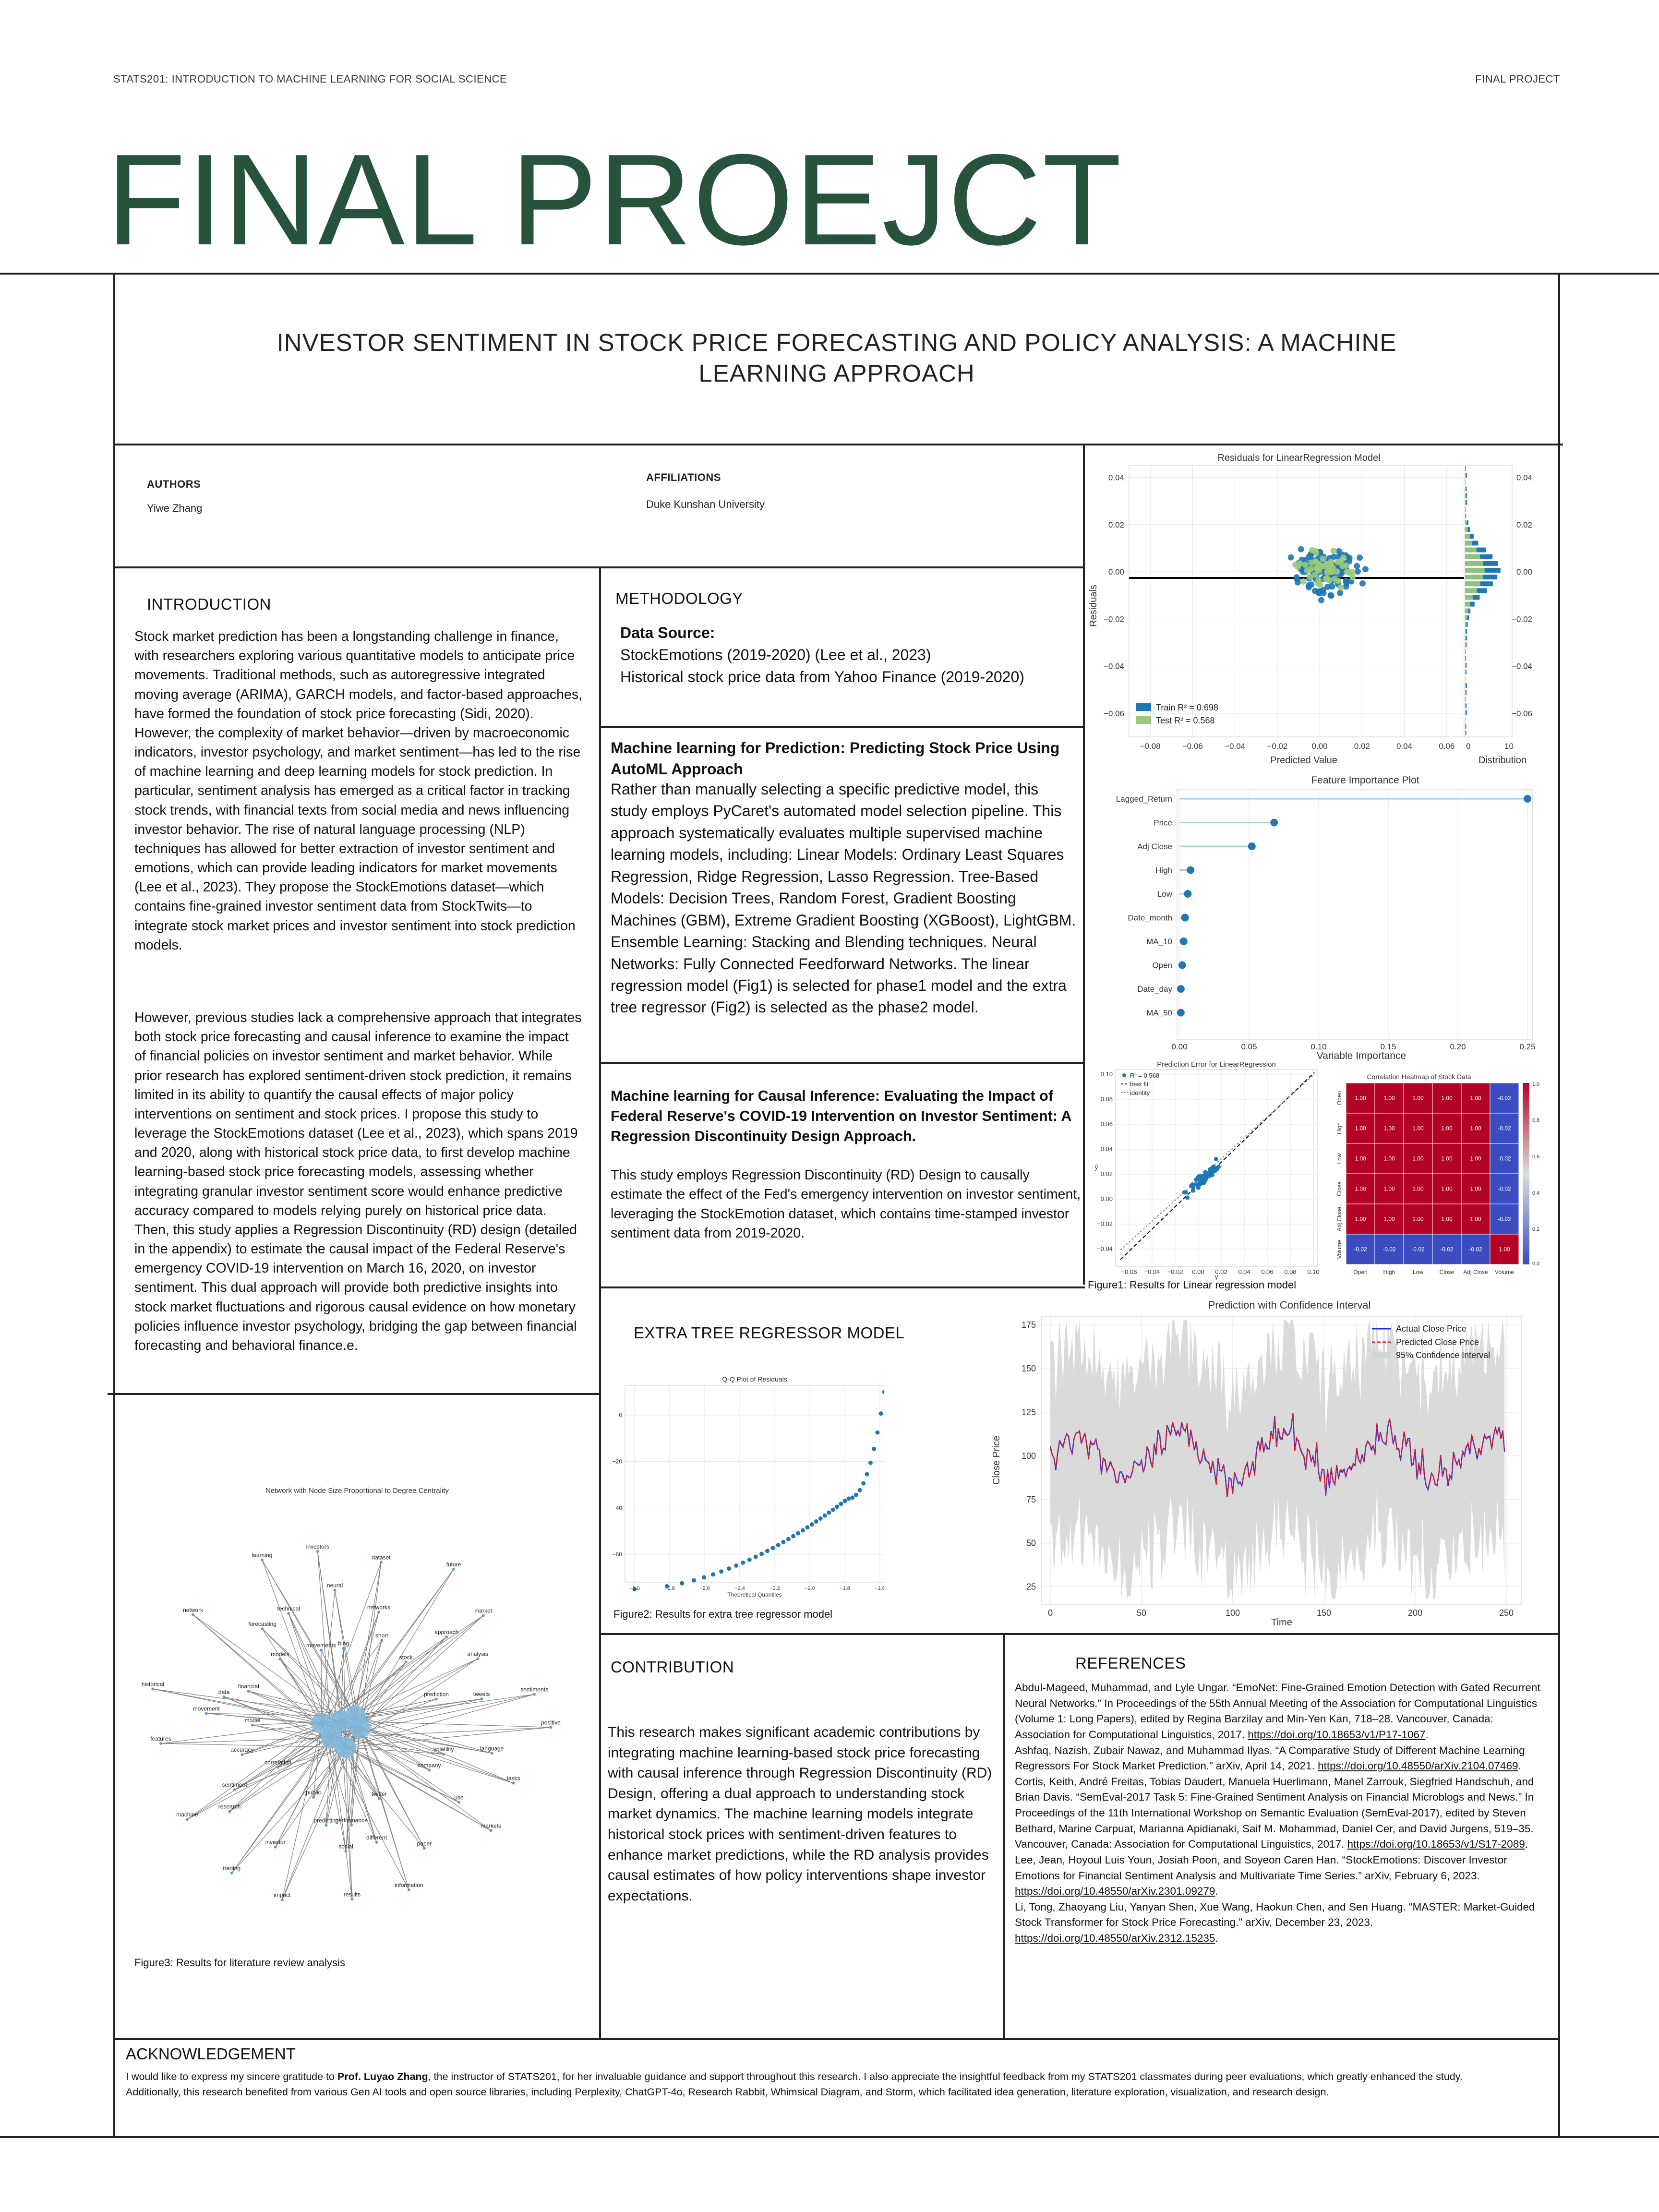 The height and width of the screenshot is (2212, 1659). What do you see at coordinates (879, 1588) in the screenshot?
I see `tick-label: −1.6` at bounding box center [879, 1588].